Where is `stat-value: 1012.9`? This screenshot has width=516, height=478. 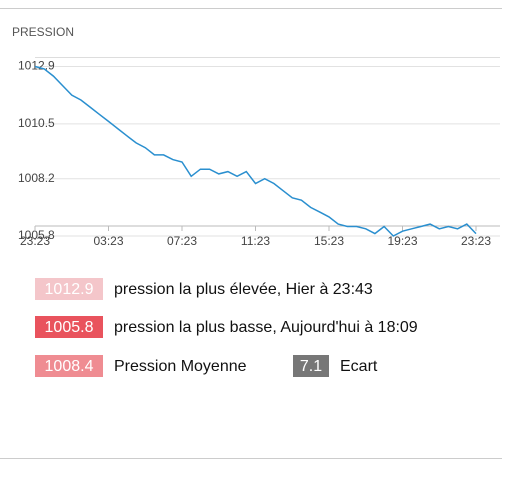 stat-value: 1012.9 is located at coordinates (69, 289).